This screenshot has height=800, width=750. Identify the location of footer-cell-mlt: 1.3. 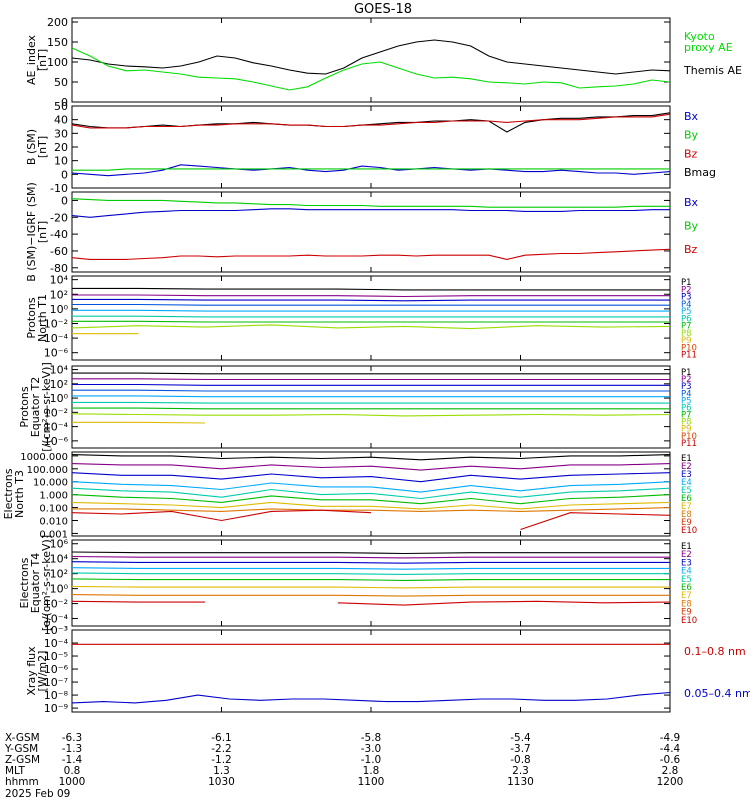
(221, 771).